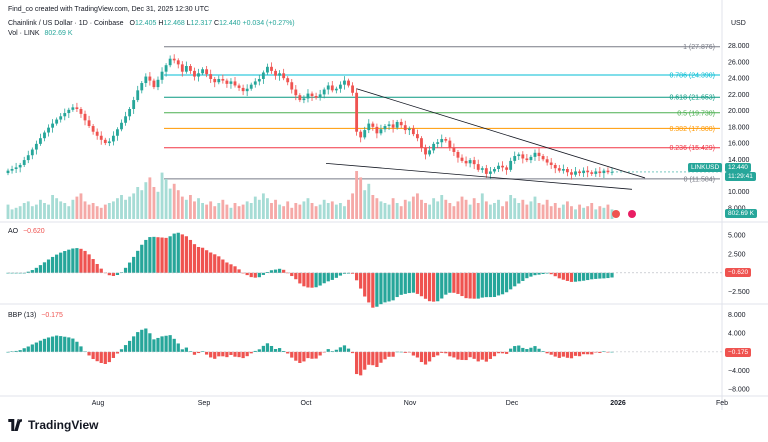  I want to click on fib-label-0.236: 0.236 (15.429), so click(692, 148).